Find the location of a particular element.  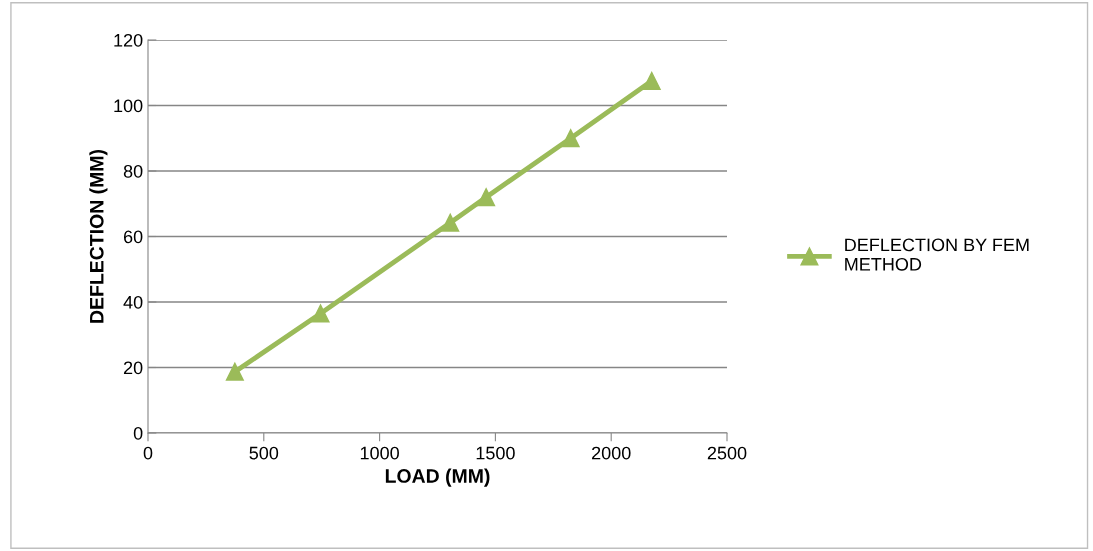

x-axis-title: LOAD (MM) is located at coordinates (437, 477).